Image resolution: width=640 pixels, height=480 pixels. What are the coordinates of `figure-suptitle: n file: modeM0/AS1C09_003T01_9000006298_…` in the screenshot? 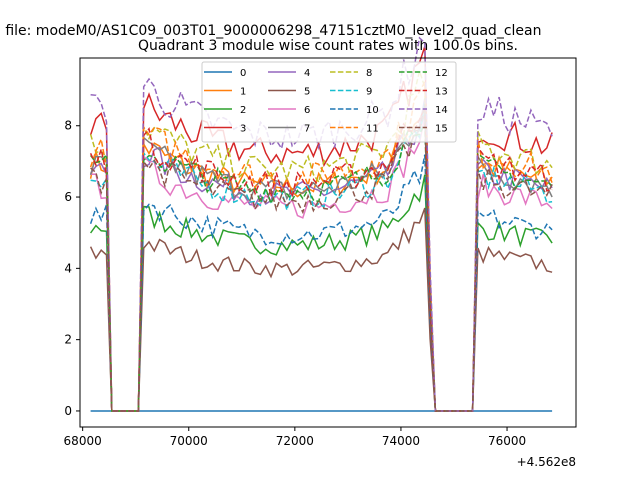 It's located at (270, 31).